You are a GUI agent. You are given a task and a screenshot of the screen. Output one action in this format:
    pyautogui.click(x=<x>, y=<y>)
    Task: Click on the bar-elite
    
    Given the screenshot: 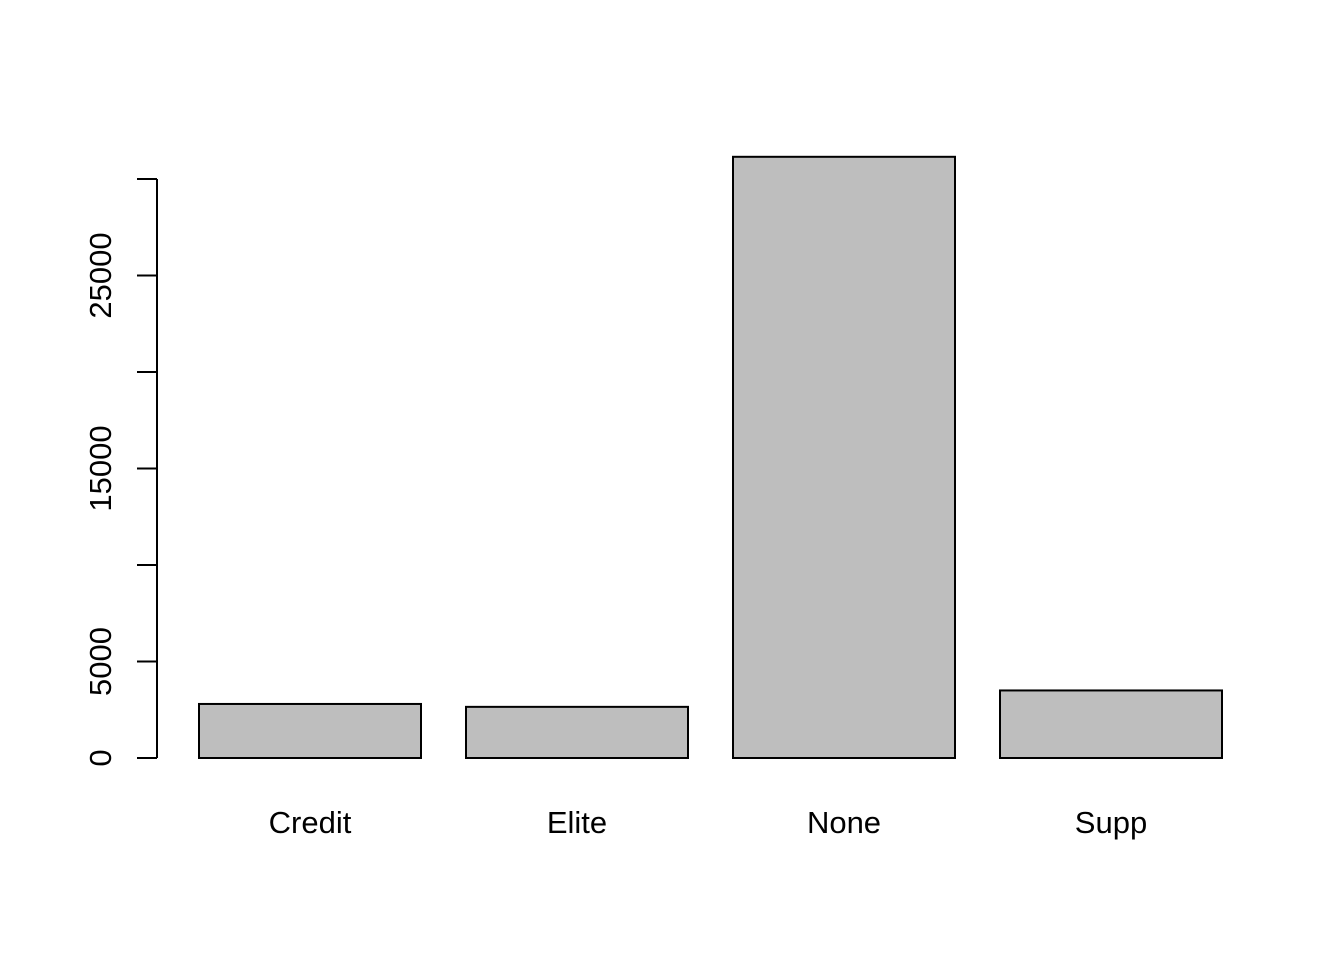 What is the action you would take?
    pyautogui.click(x=577, y=732)
    